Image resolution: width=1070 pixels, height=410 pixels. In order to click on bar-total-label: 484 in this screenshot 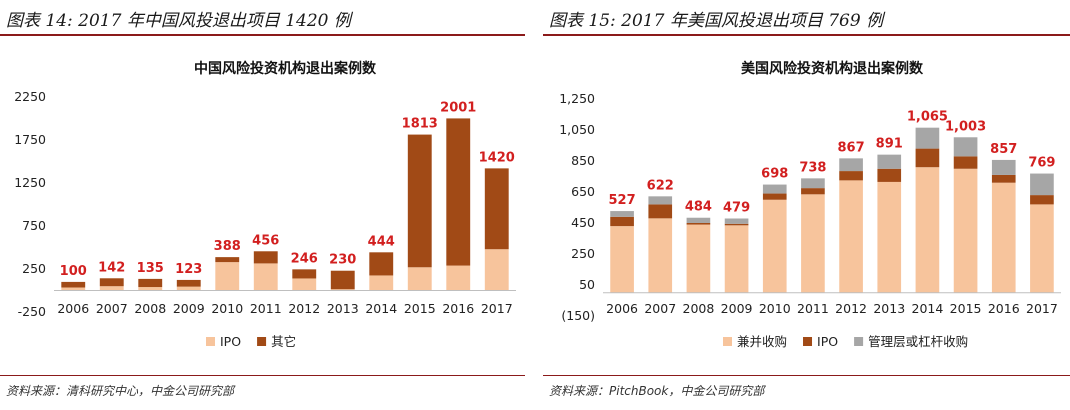, I will do `click(698, 207)`.